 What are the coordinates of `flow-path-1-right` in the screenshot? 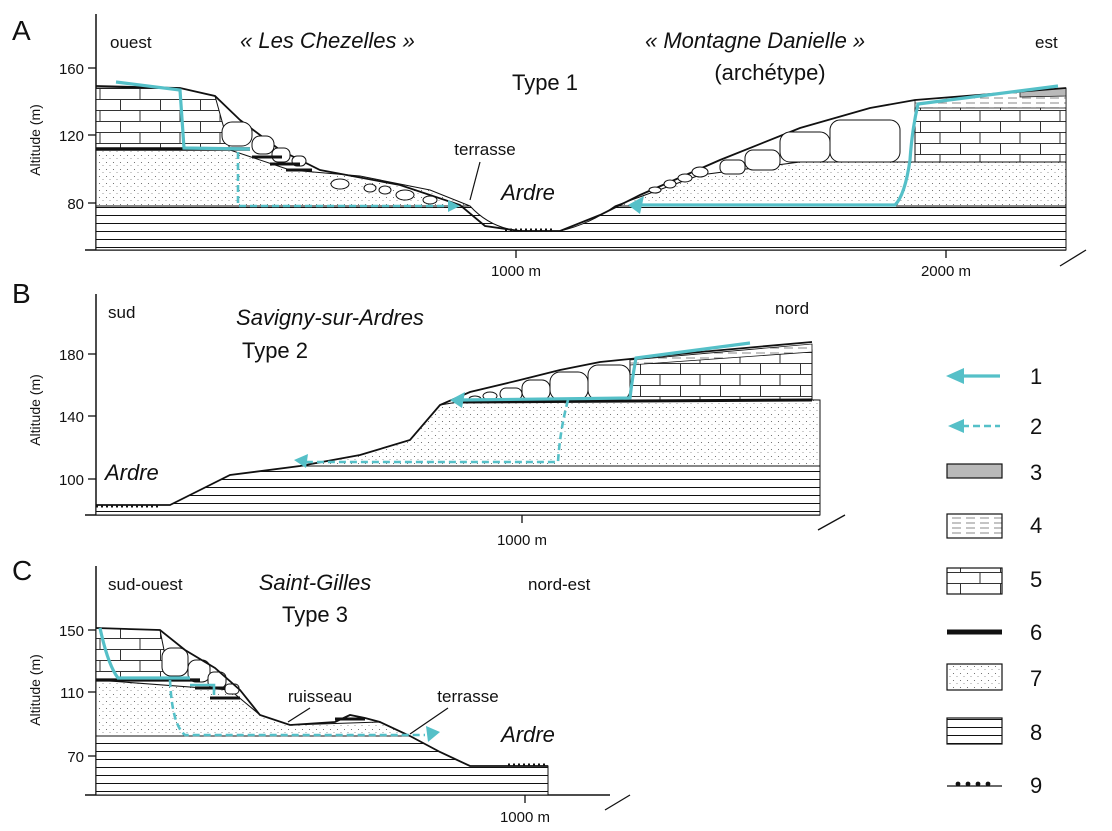 It's located at (849, 145).